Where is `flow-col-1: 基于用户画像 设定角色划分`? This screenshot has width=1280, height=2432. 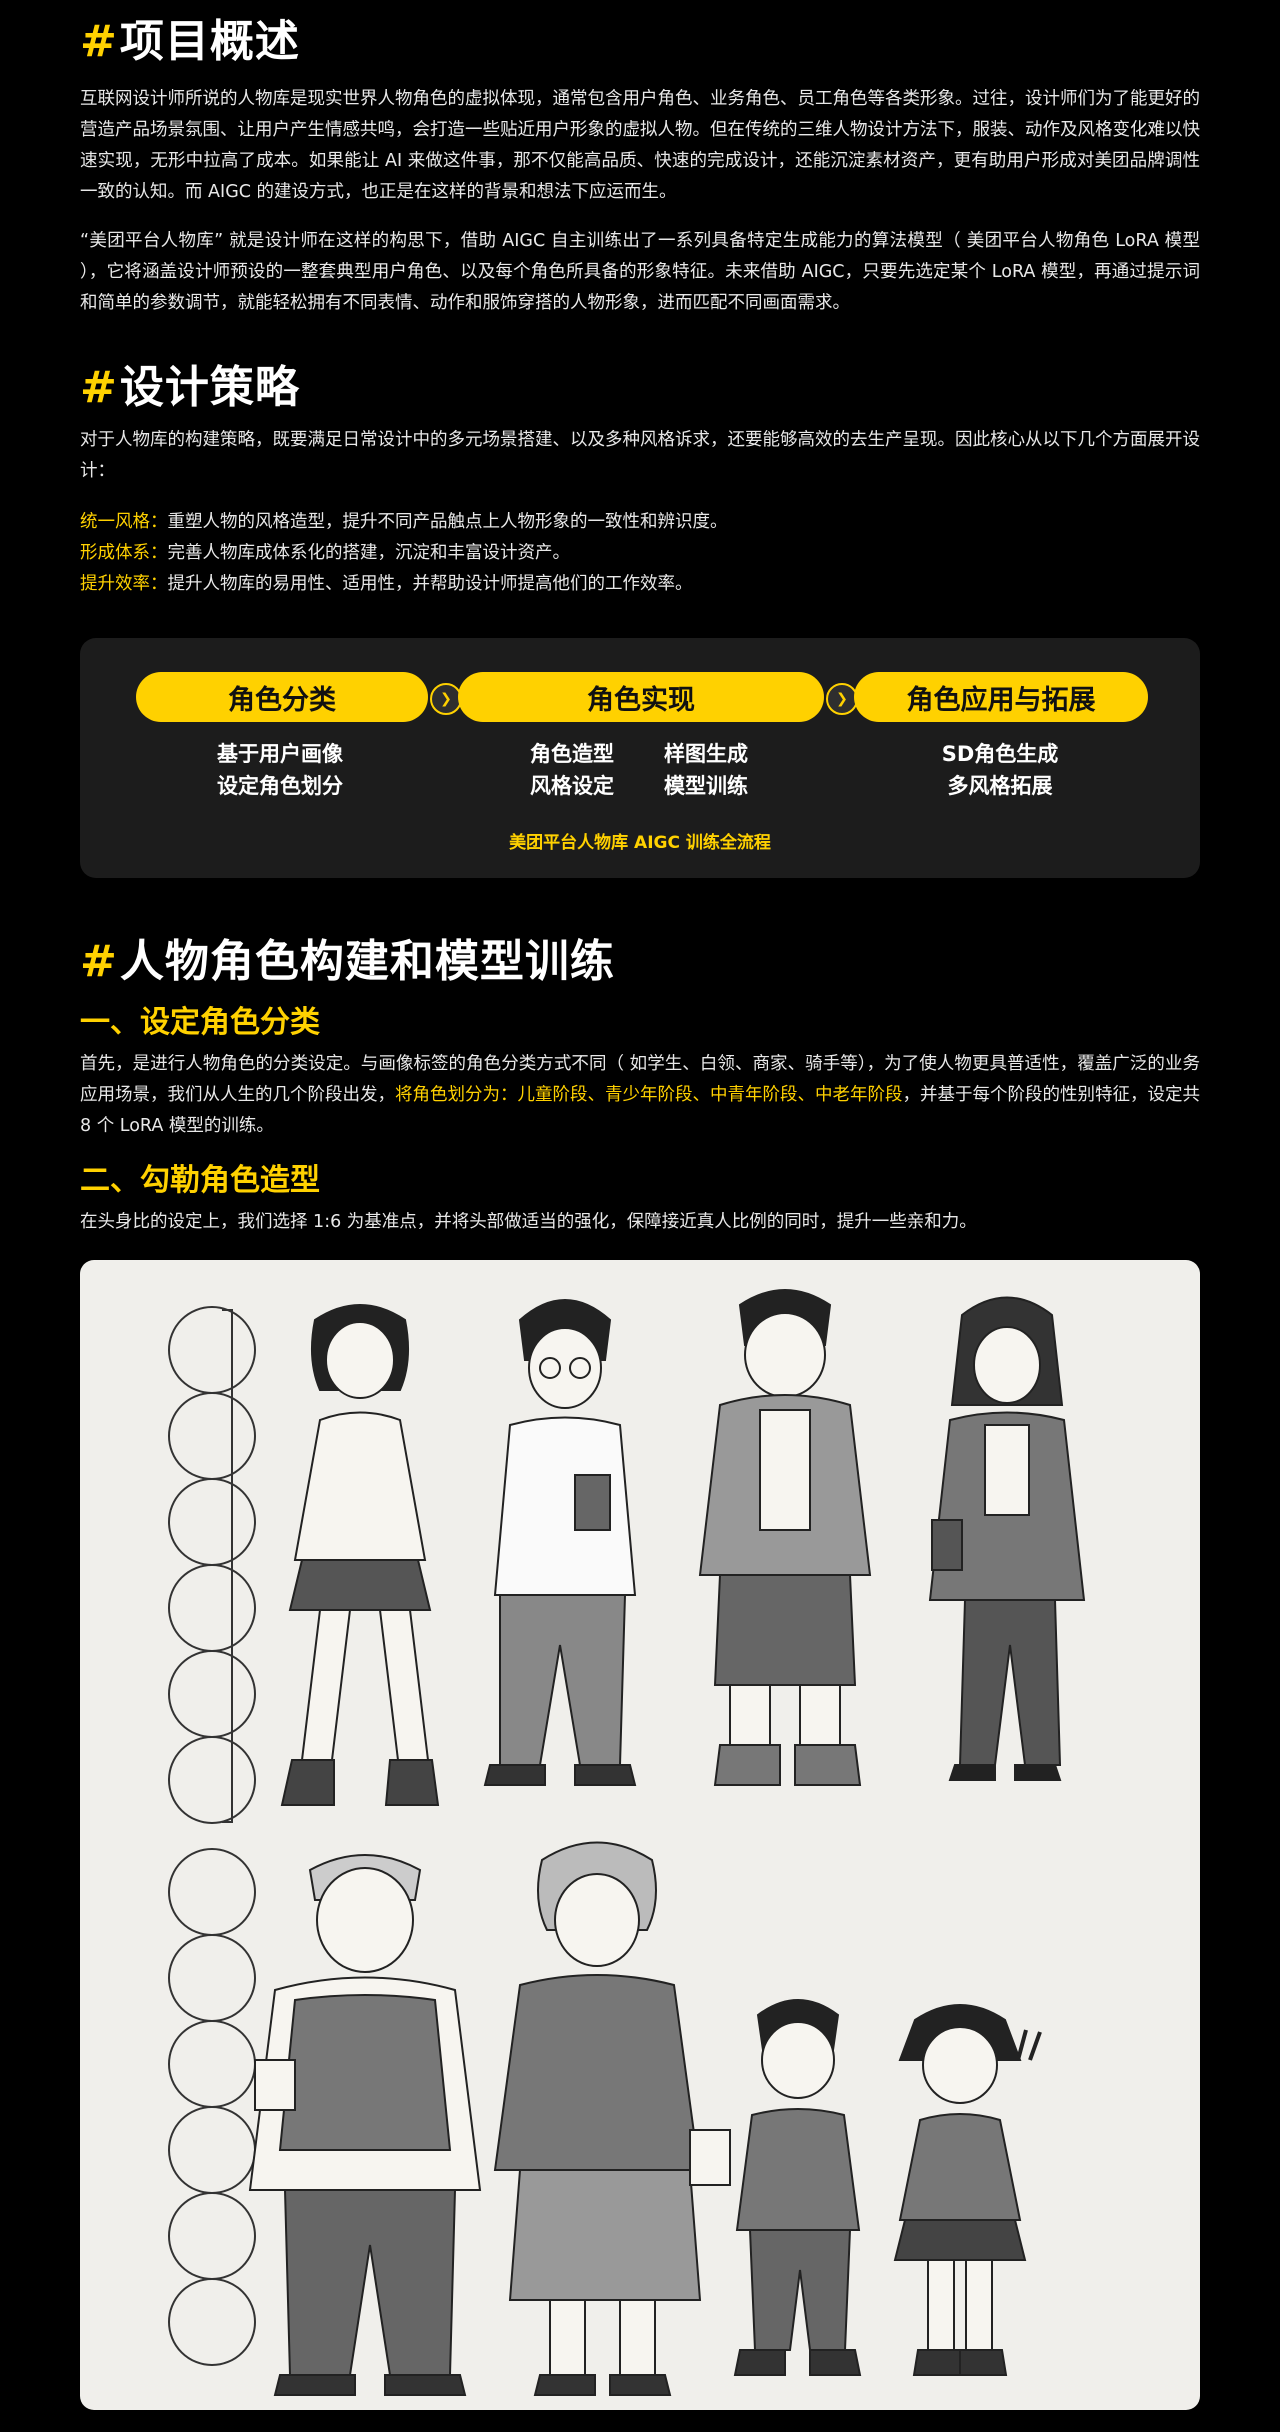
flow-col-1: 基于用户画像 设定角色划分 is located at coordinates (280, 770).